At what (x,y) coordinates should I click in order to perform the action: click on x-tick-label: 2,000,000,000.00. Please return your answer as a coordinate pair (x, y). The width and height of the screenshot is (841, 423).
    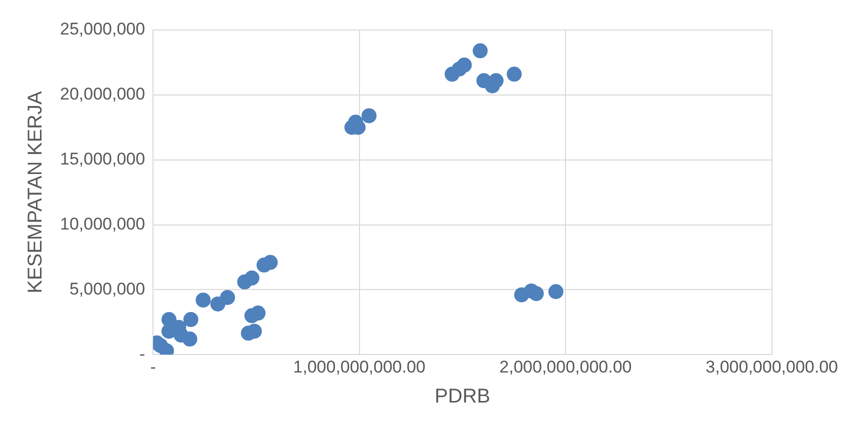
    Looking at the image, I should click on (565, 366).